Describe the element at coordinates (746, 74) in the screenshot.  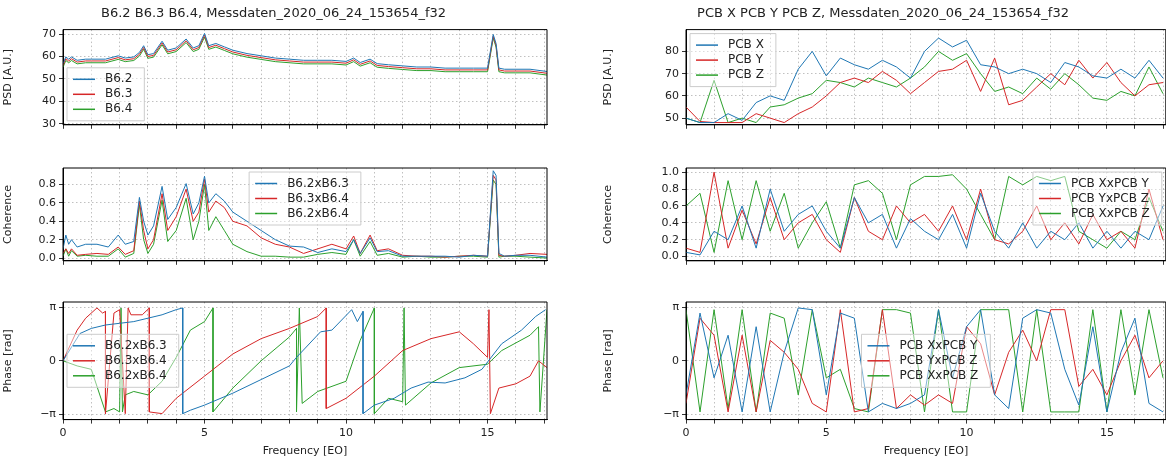
I see `legend-label: PCB Z` at that location.